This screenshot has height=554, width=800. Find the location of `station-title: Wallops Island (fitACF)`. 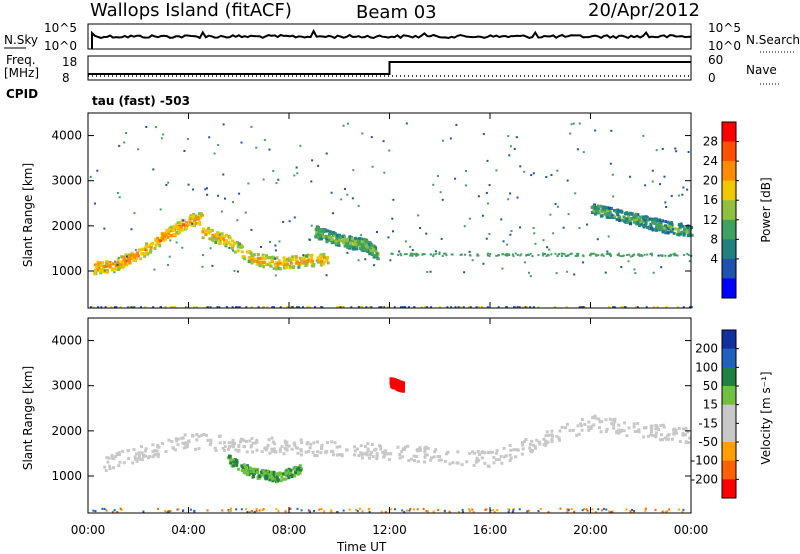

station-title: Wallops Island (fitACF) is located at coordinates (191, 10).